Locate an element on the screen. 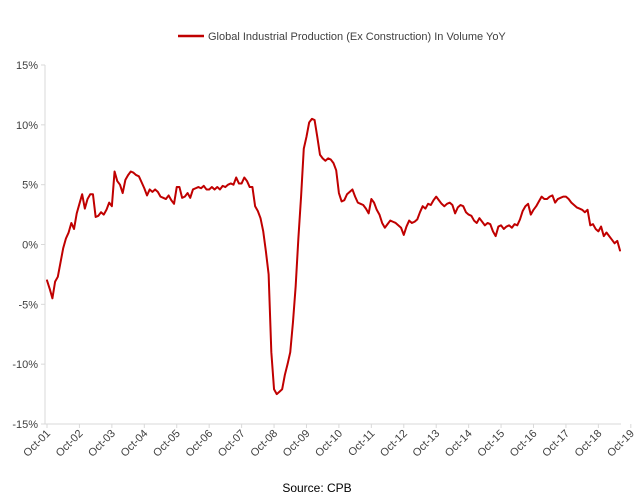 Image resolution: width=634 pixels, height=502 pixels. x-tick-label: Oct-07 is located at coordinates (232, 444).